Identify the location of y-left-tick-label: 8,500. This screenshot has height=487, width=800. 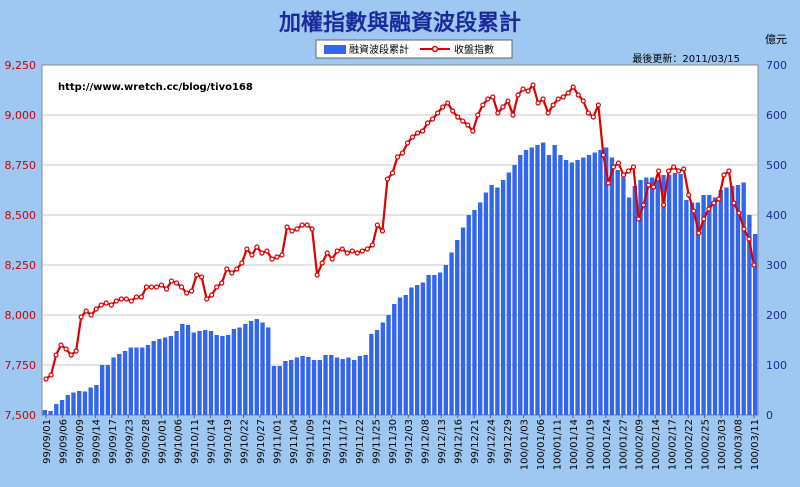
(21, 215).